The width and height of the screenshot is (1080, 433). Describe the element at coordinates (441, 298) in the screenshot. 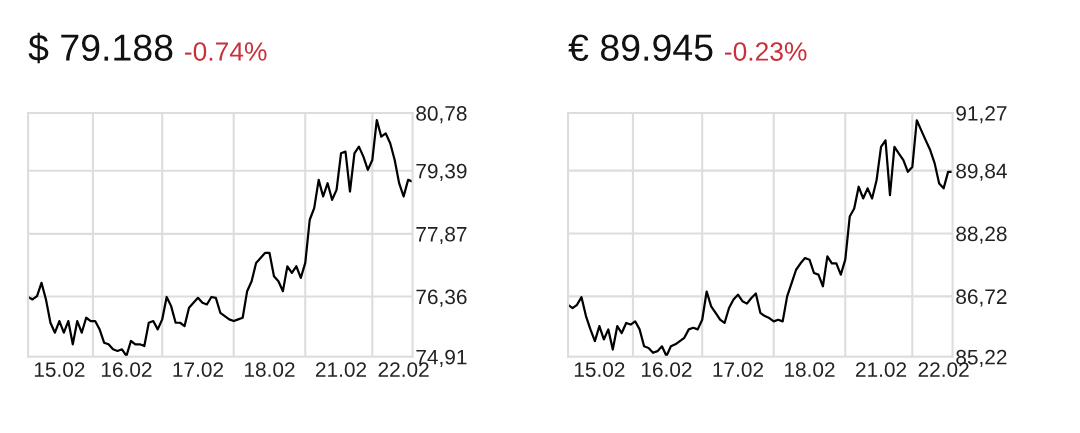

I see `y-tick-label: 76,36` at that location.